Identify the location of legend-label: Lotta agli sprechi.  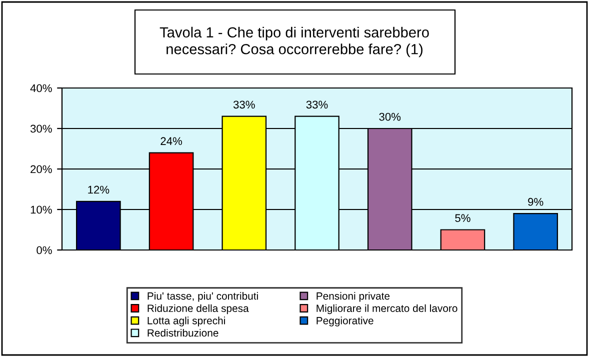
(186, 321).